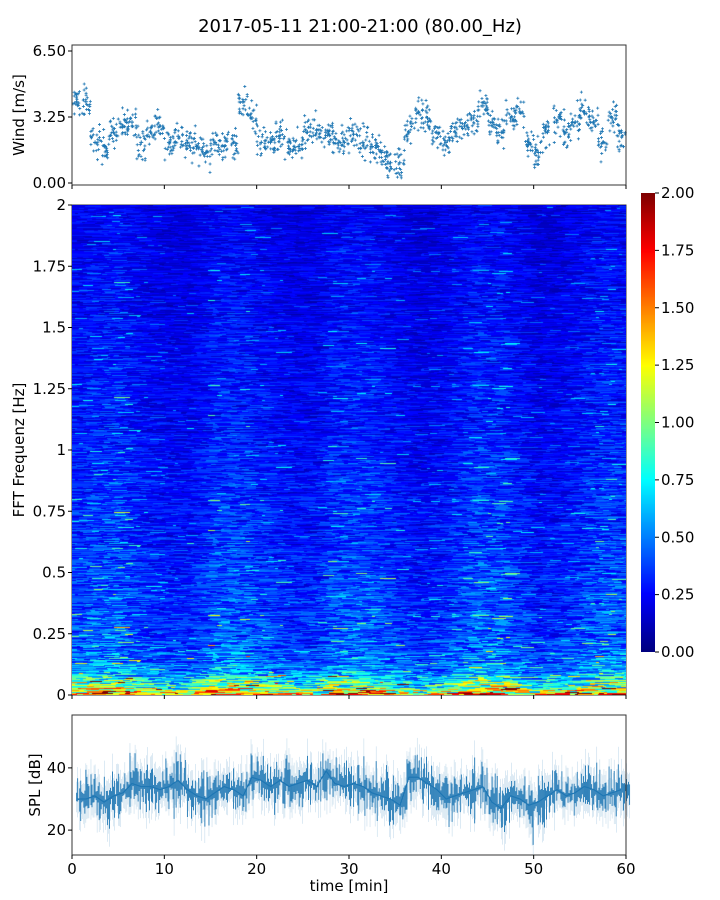  What do you see at coordinates (349, 886) in the screenshot?
I see `spl-xlabel: time [min]` at bounding box center [349, 886].